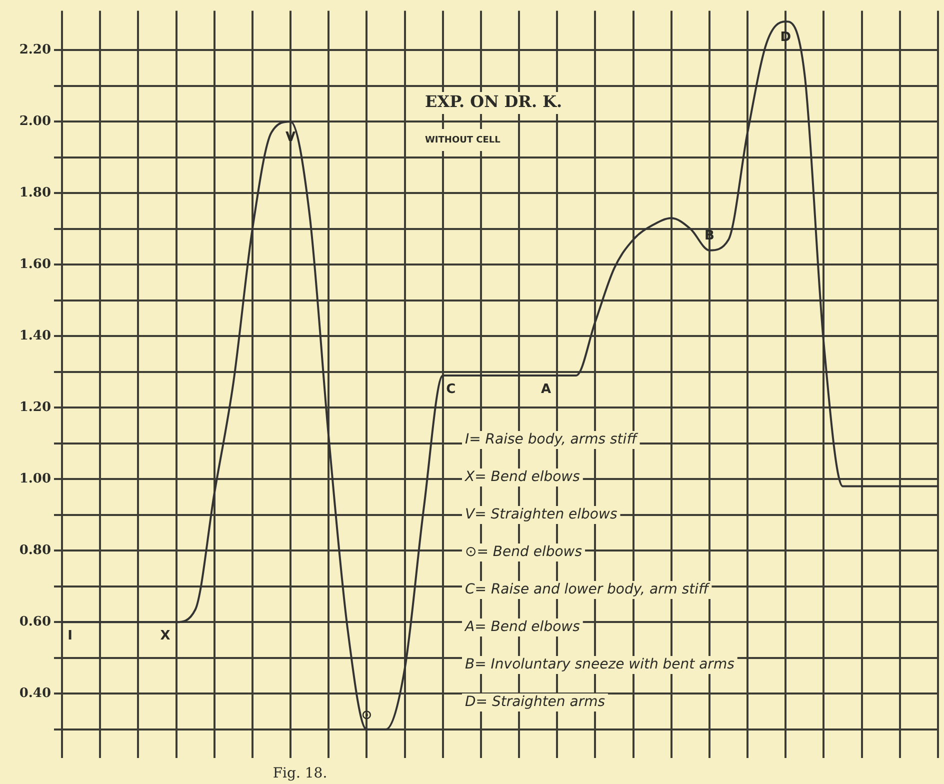  Describe the element at coordinates (535, 702) in the screenshot. I see `annotation: D= Straighten arms` at that location.